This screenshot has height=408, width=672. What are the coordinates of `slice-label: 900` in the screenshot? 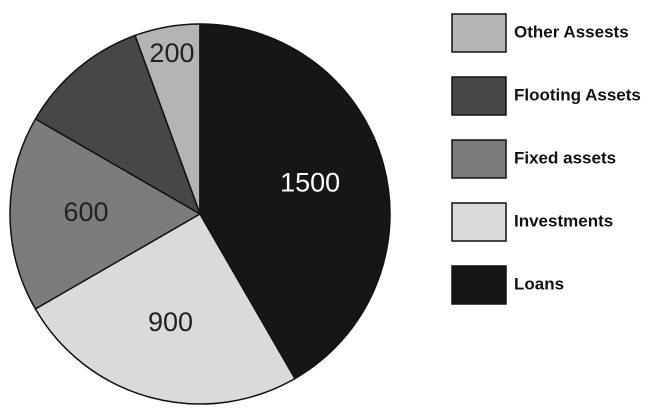 It's located at (170, 322).